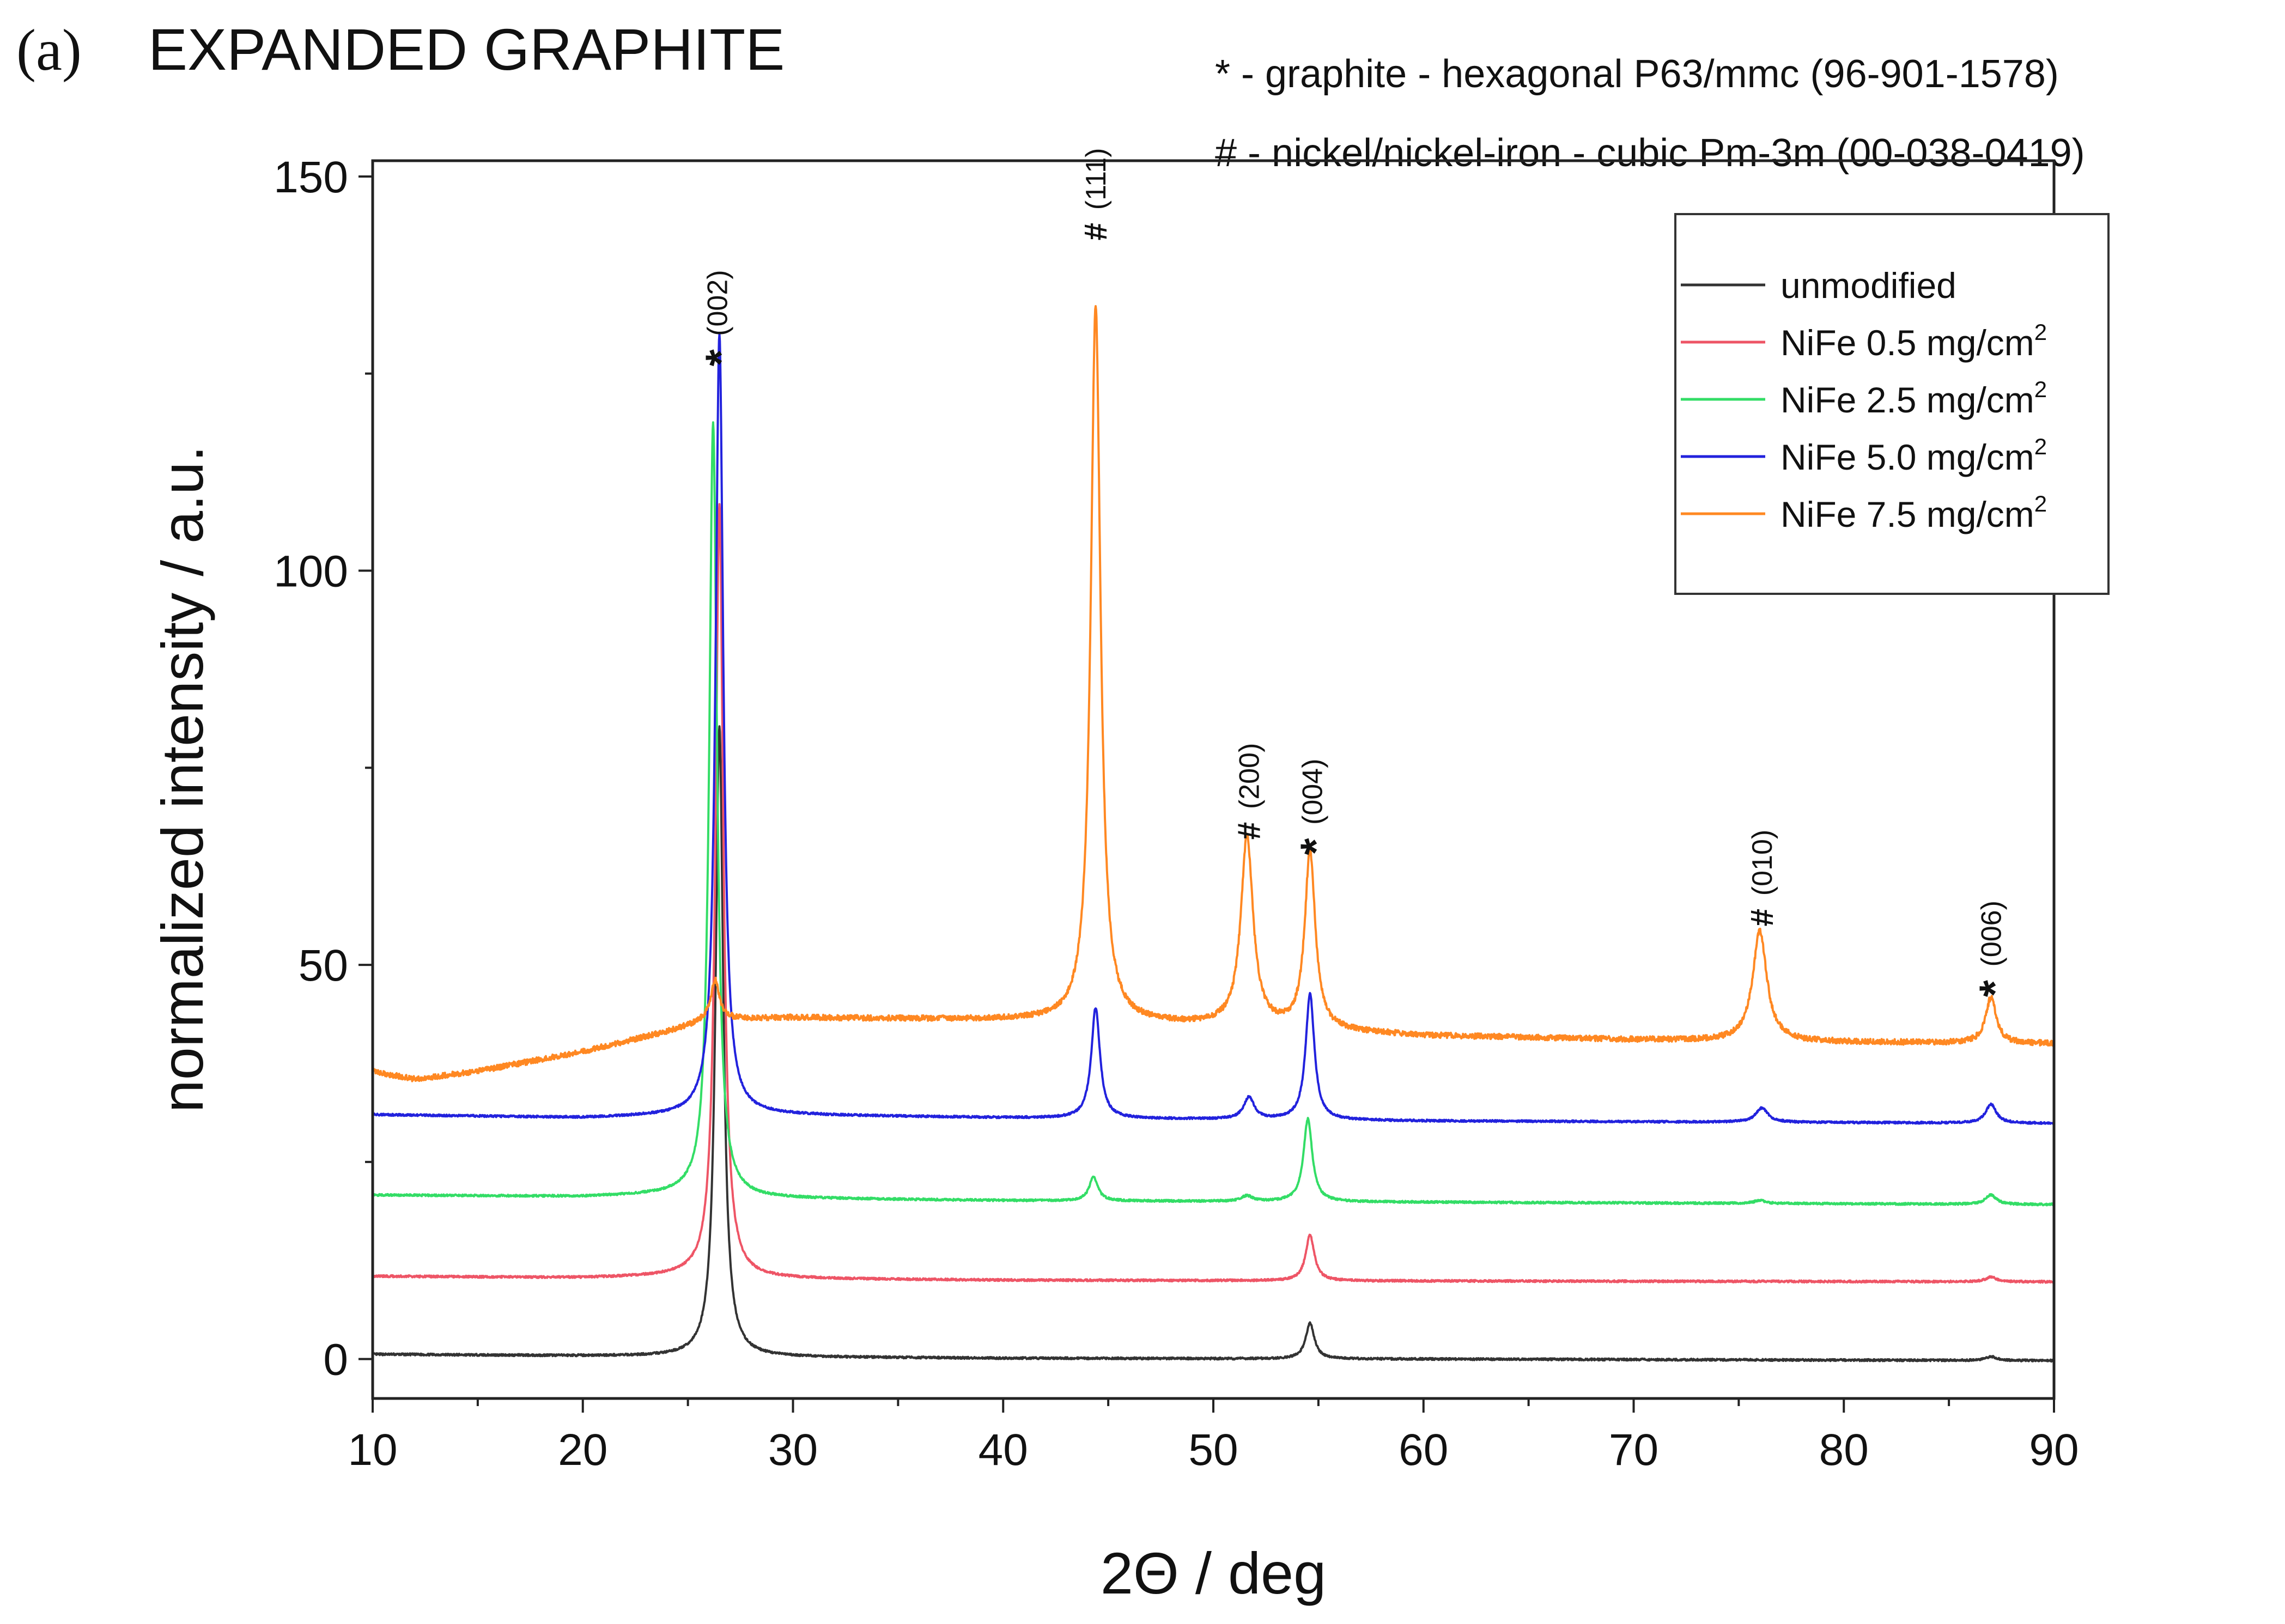 Image resolution: width=2285 pixels, height=1624 pixels. Describe the element at coordinates (1992, 933) in the screenshot. I see `peak-hkl-label: (006)` at that location.